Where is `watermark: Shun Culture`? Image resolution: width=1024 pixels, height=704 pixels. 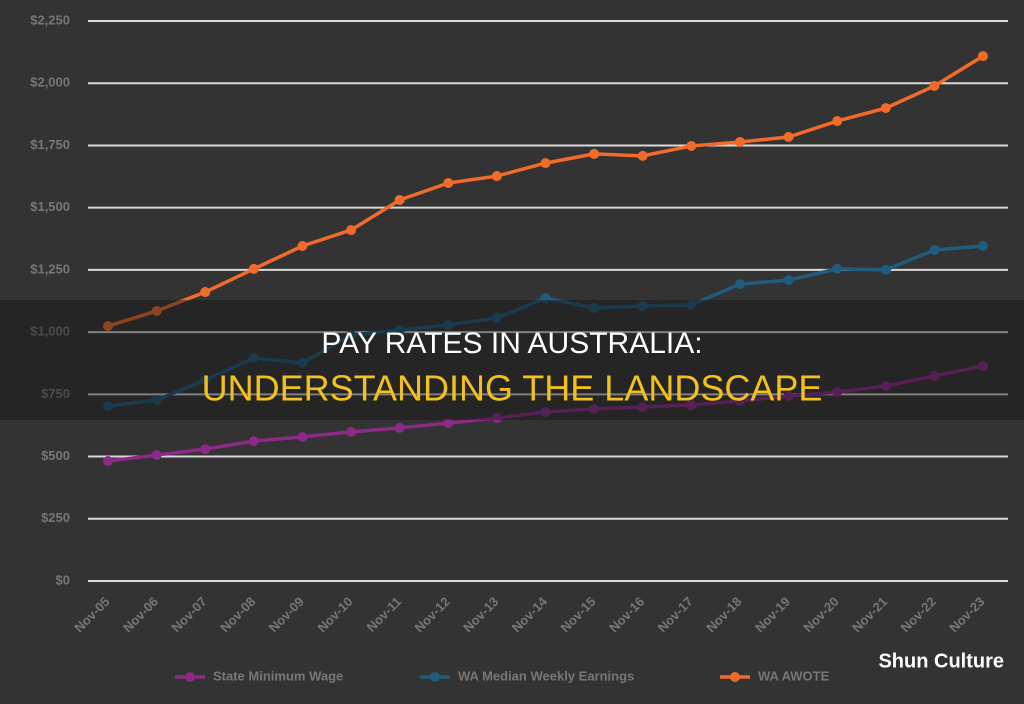 watermark: Shun Culture is located at coordinates (941, 661).